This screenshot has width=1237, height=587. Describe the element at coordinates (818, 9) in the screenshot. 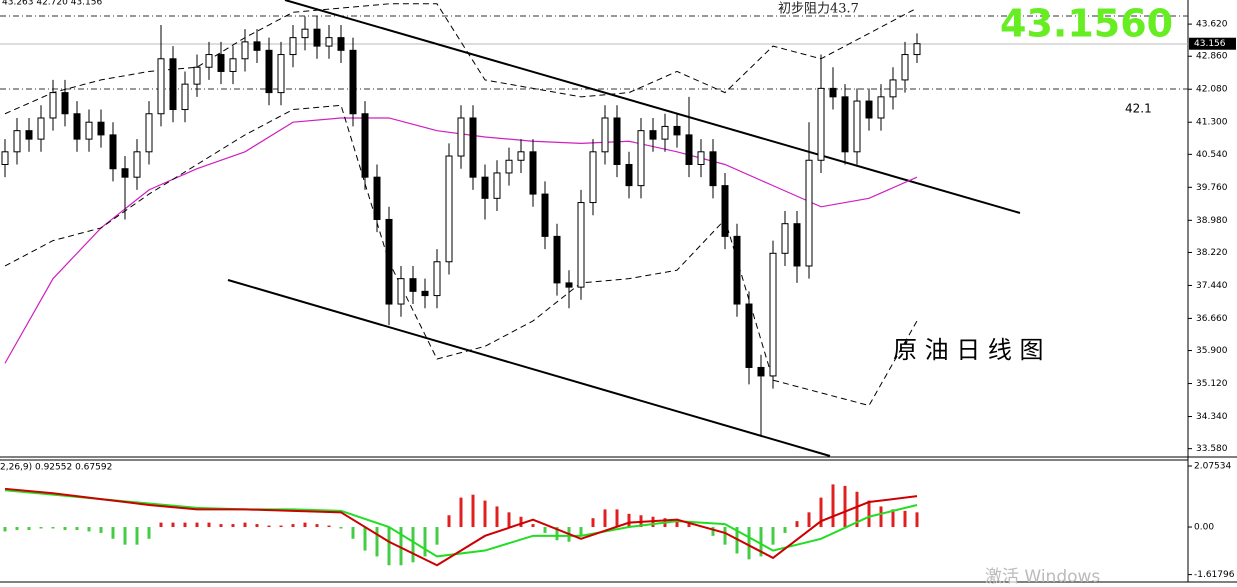

I see `annotation: 初步阻力43.7` at that location.